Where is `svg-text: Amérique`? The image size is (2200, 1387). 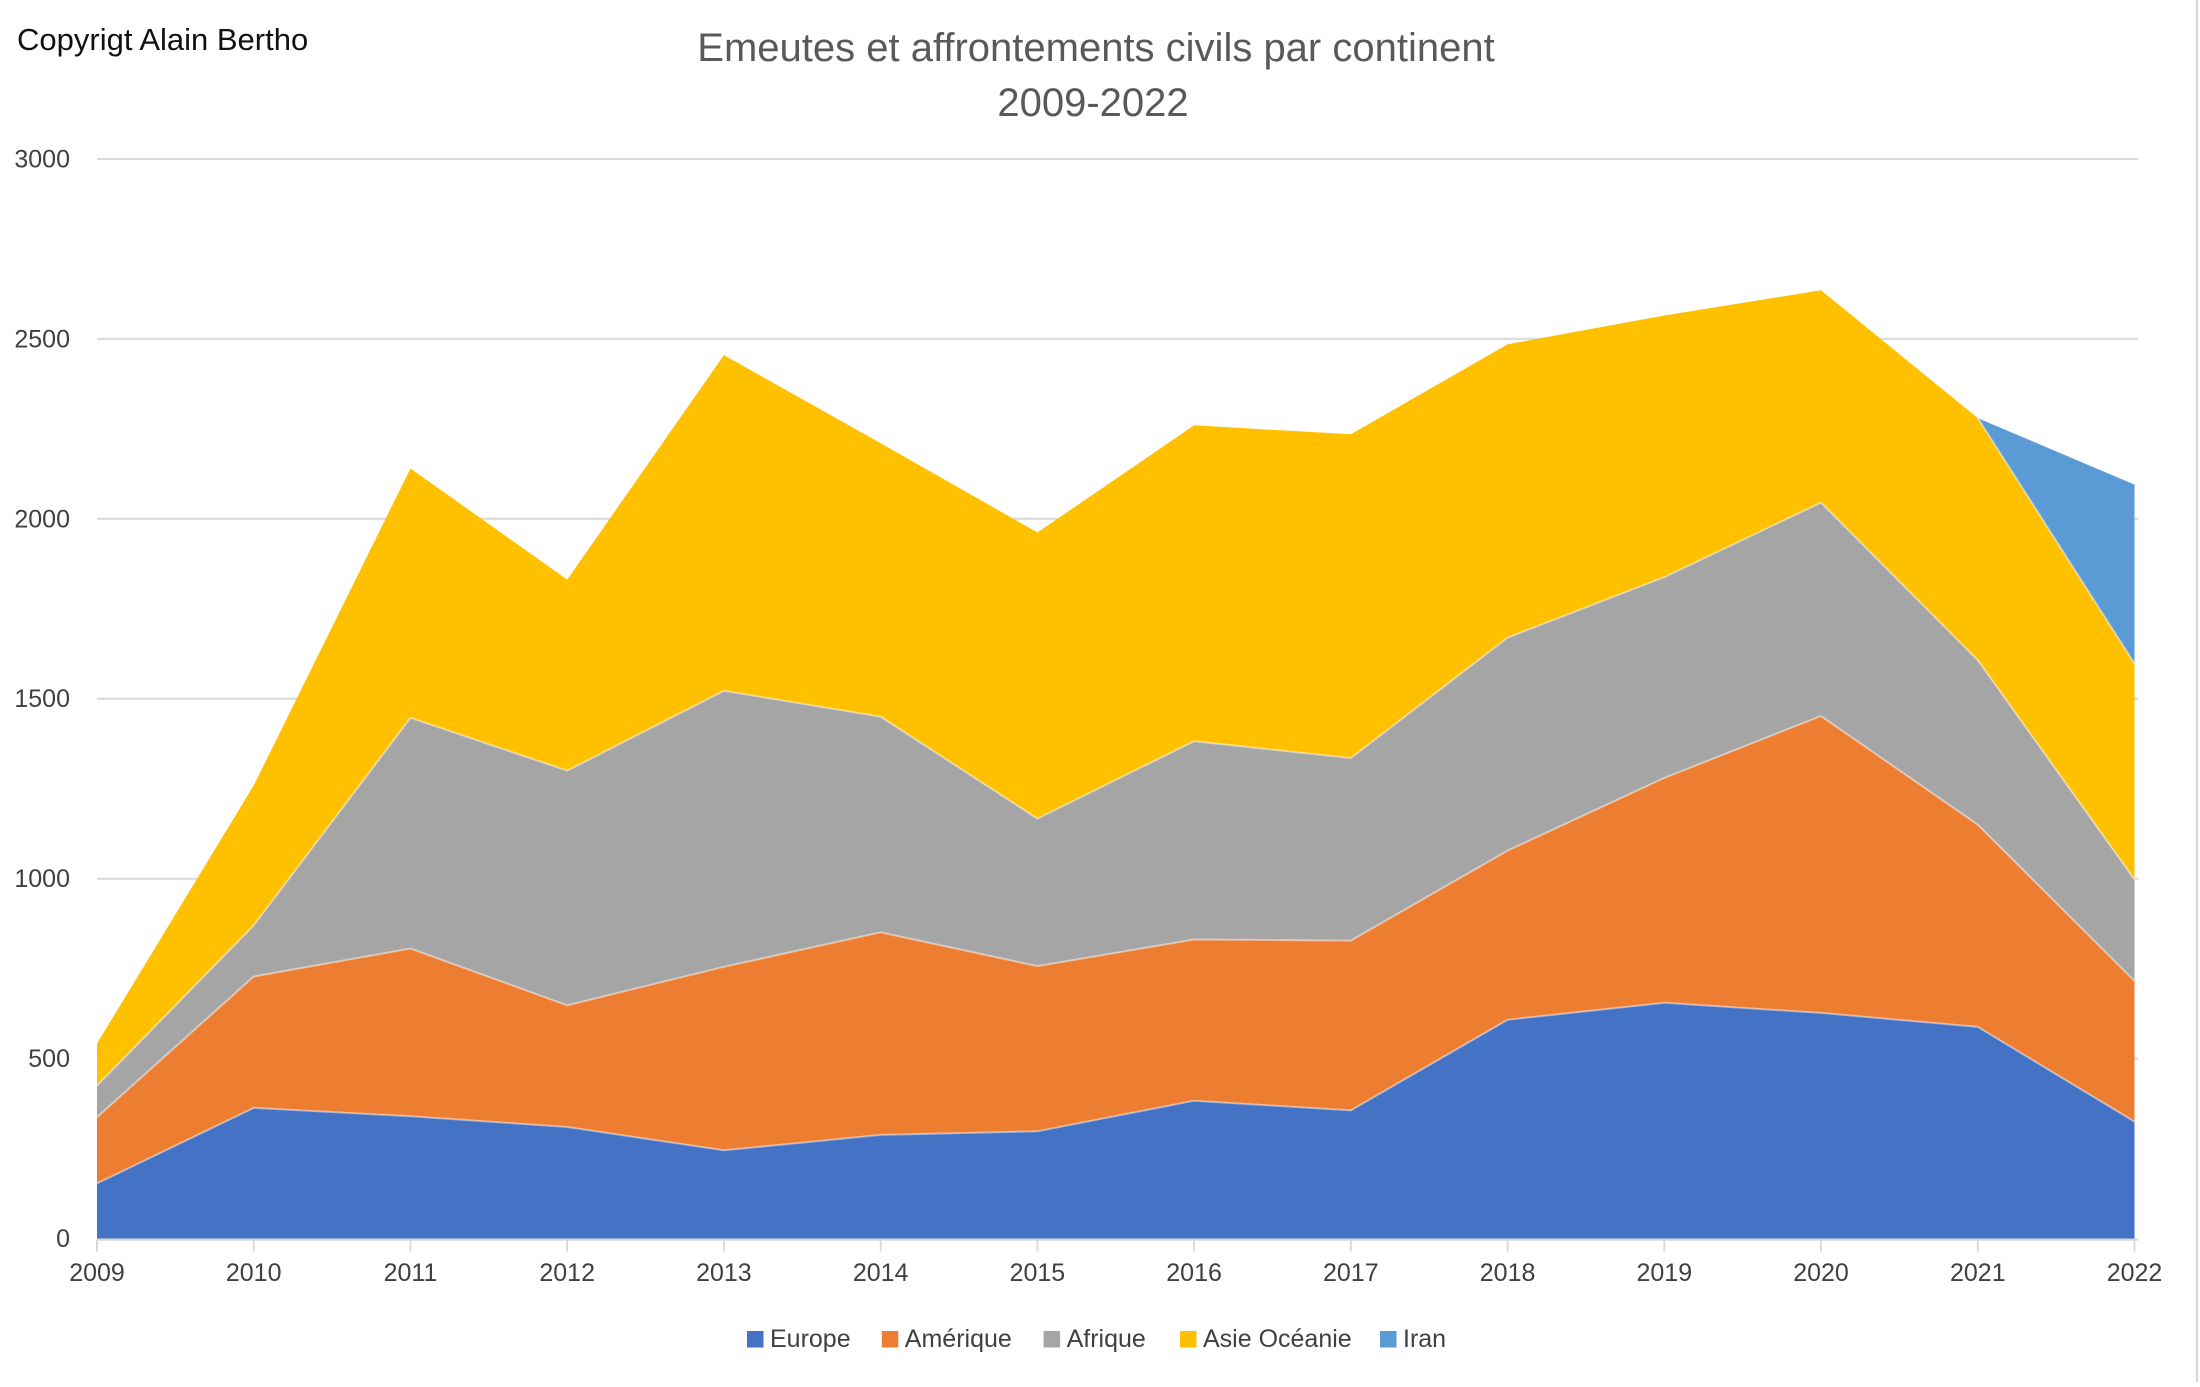 svg-text: Amérique is located at coordinates (958, 1339).